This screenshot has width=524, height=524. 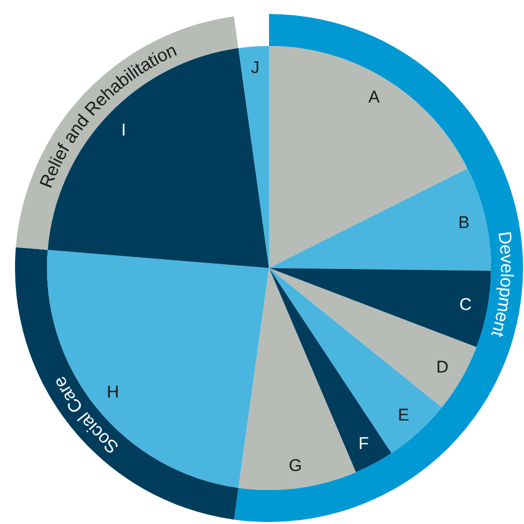 I want to click on slice-label: H, so click(x=113, y=392).